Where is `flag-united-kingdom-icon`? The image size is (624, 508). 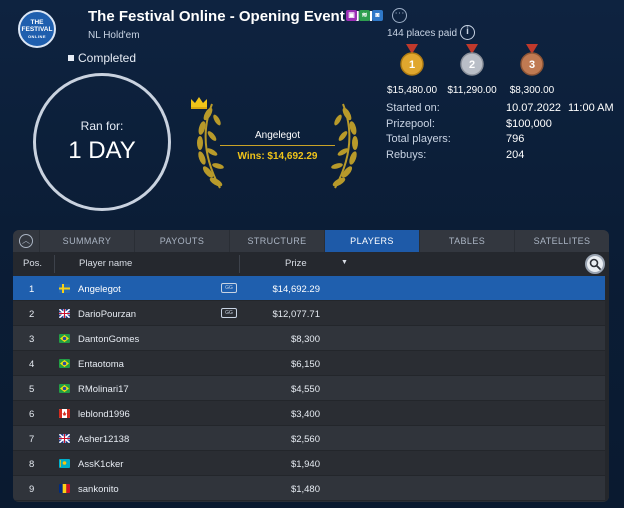
flag-united-kingdom-icon is located at coordinates (64, 438).